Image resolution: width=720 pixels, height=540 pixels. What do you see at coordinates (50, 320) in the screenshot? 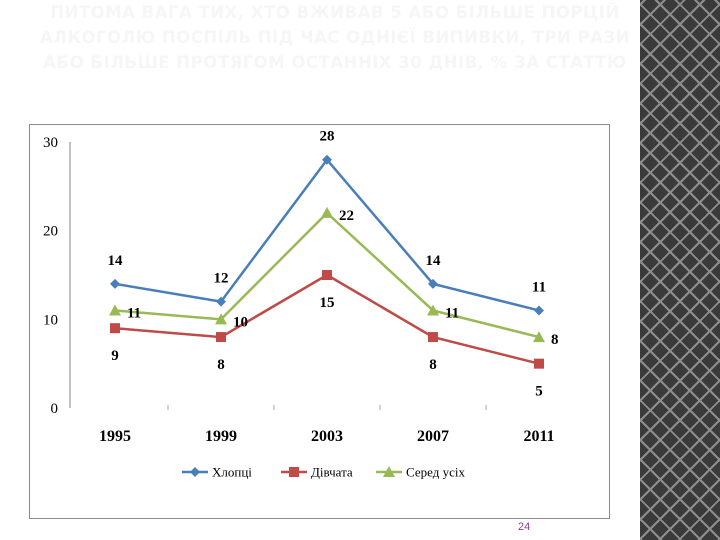
I see `y-tick-label: 10` at bounding box center [50, 320].